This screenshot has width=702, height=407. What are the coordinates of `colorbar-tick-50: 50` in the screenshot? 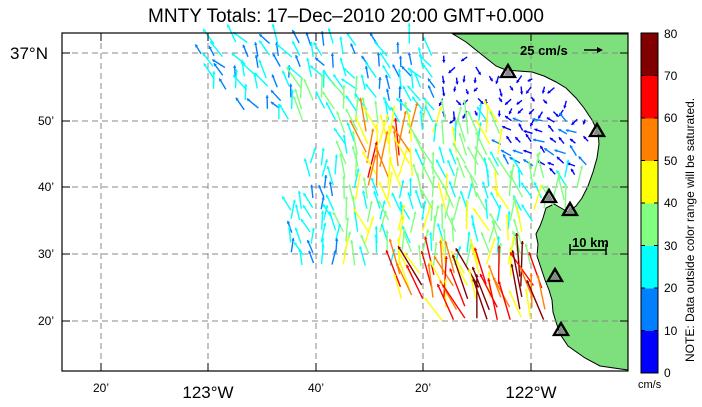 It's located at (671, 161).